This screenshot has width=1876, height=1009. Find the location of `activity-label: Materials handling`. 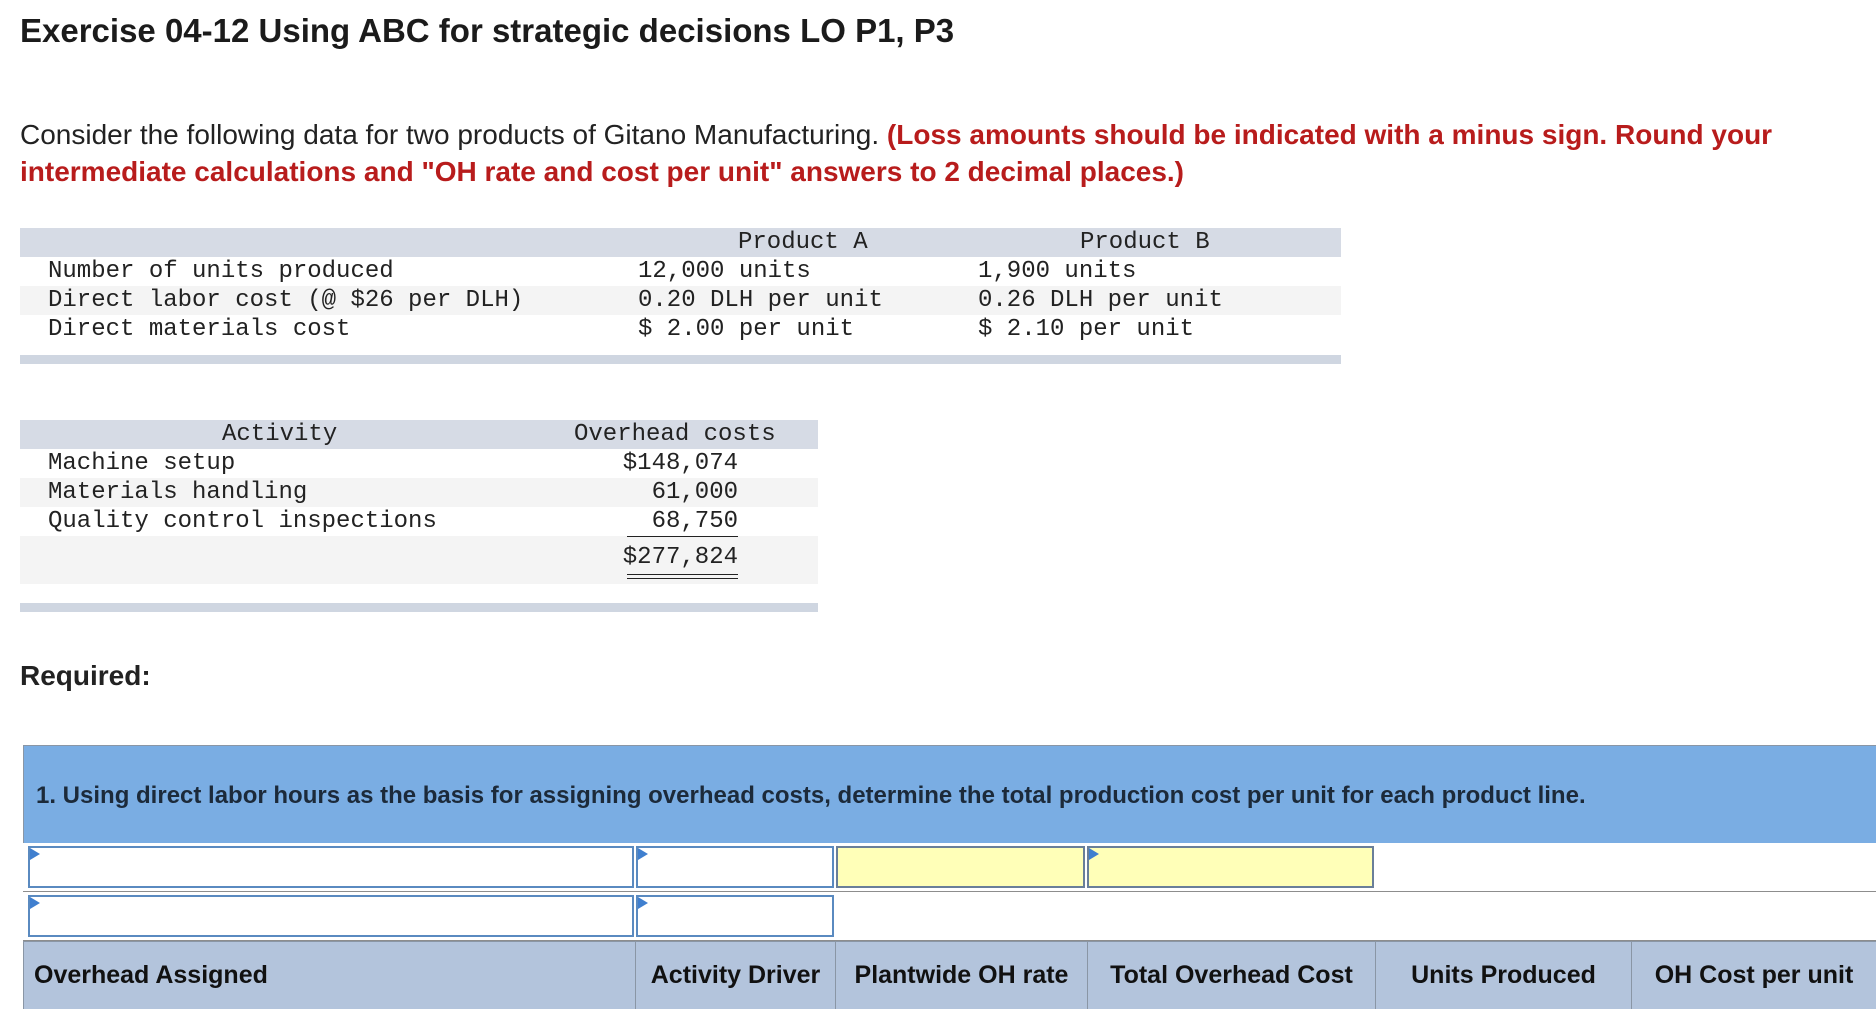

activity-label: Materials handling is located at coordinates (178, 492).